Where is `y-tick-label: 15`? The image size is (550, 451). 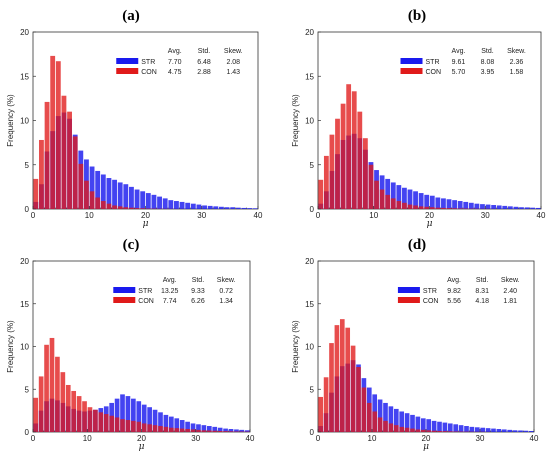
y-tick-label: 15 is located at coordinates (309, 76).